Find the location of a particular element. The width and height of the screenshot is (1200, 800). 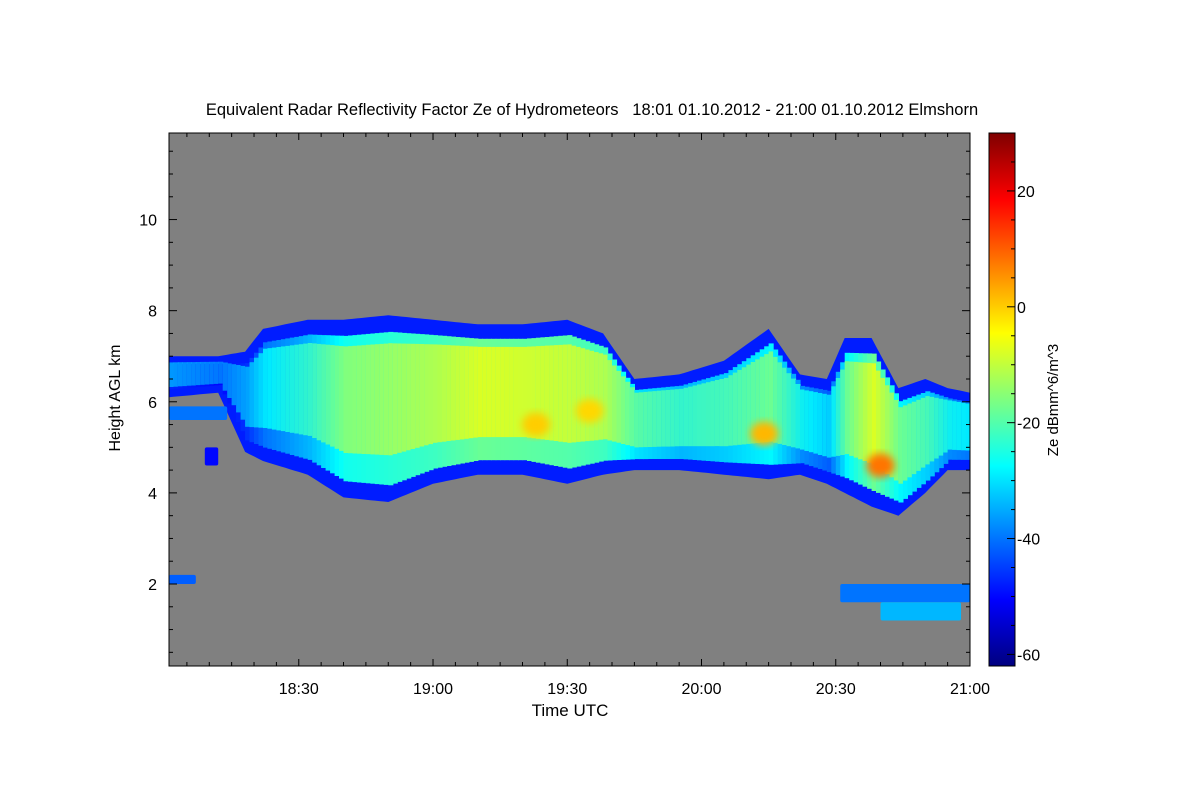

colorbar is located at coordinates (1002, 399).